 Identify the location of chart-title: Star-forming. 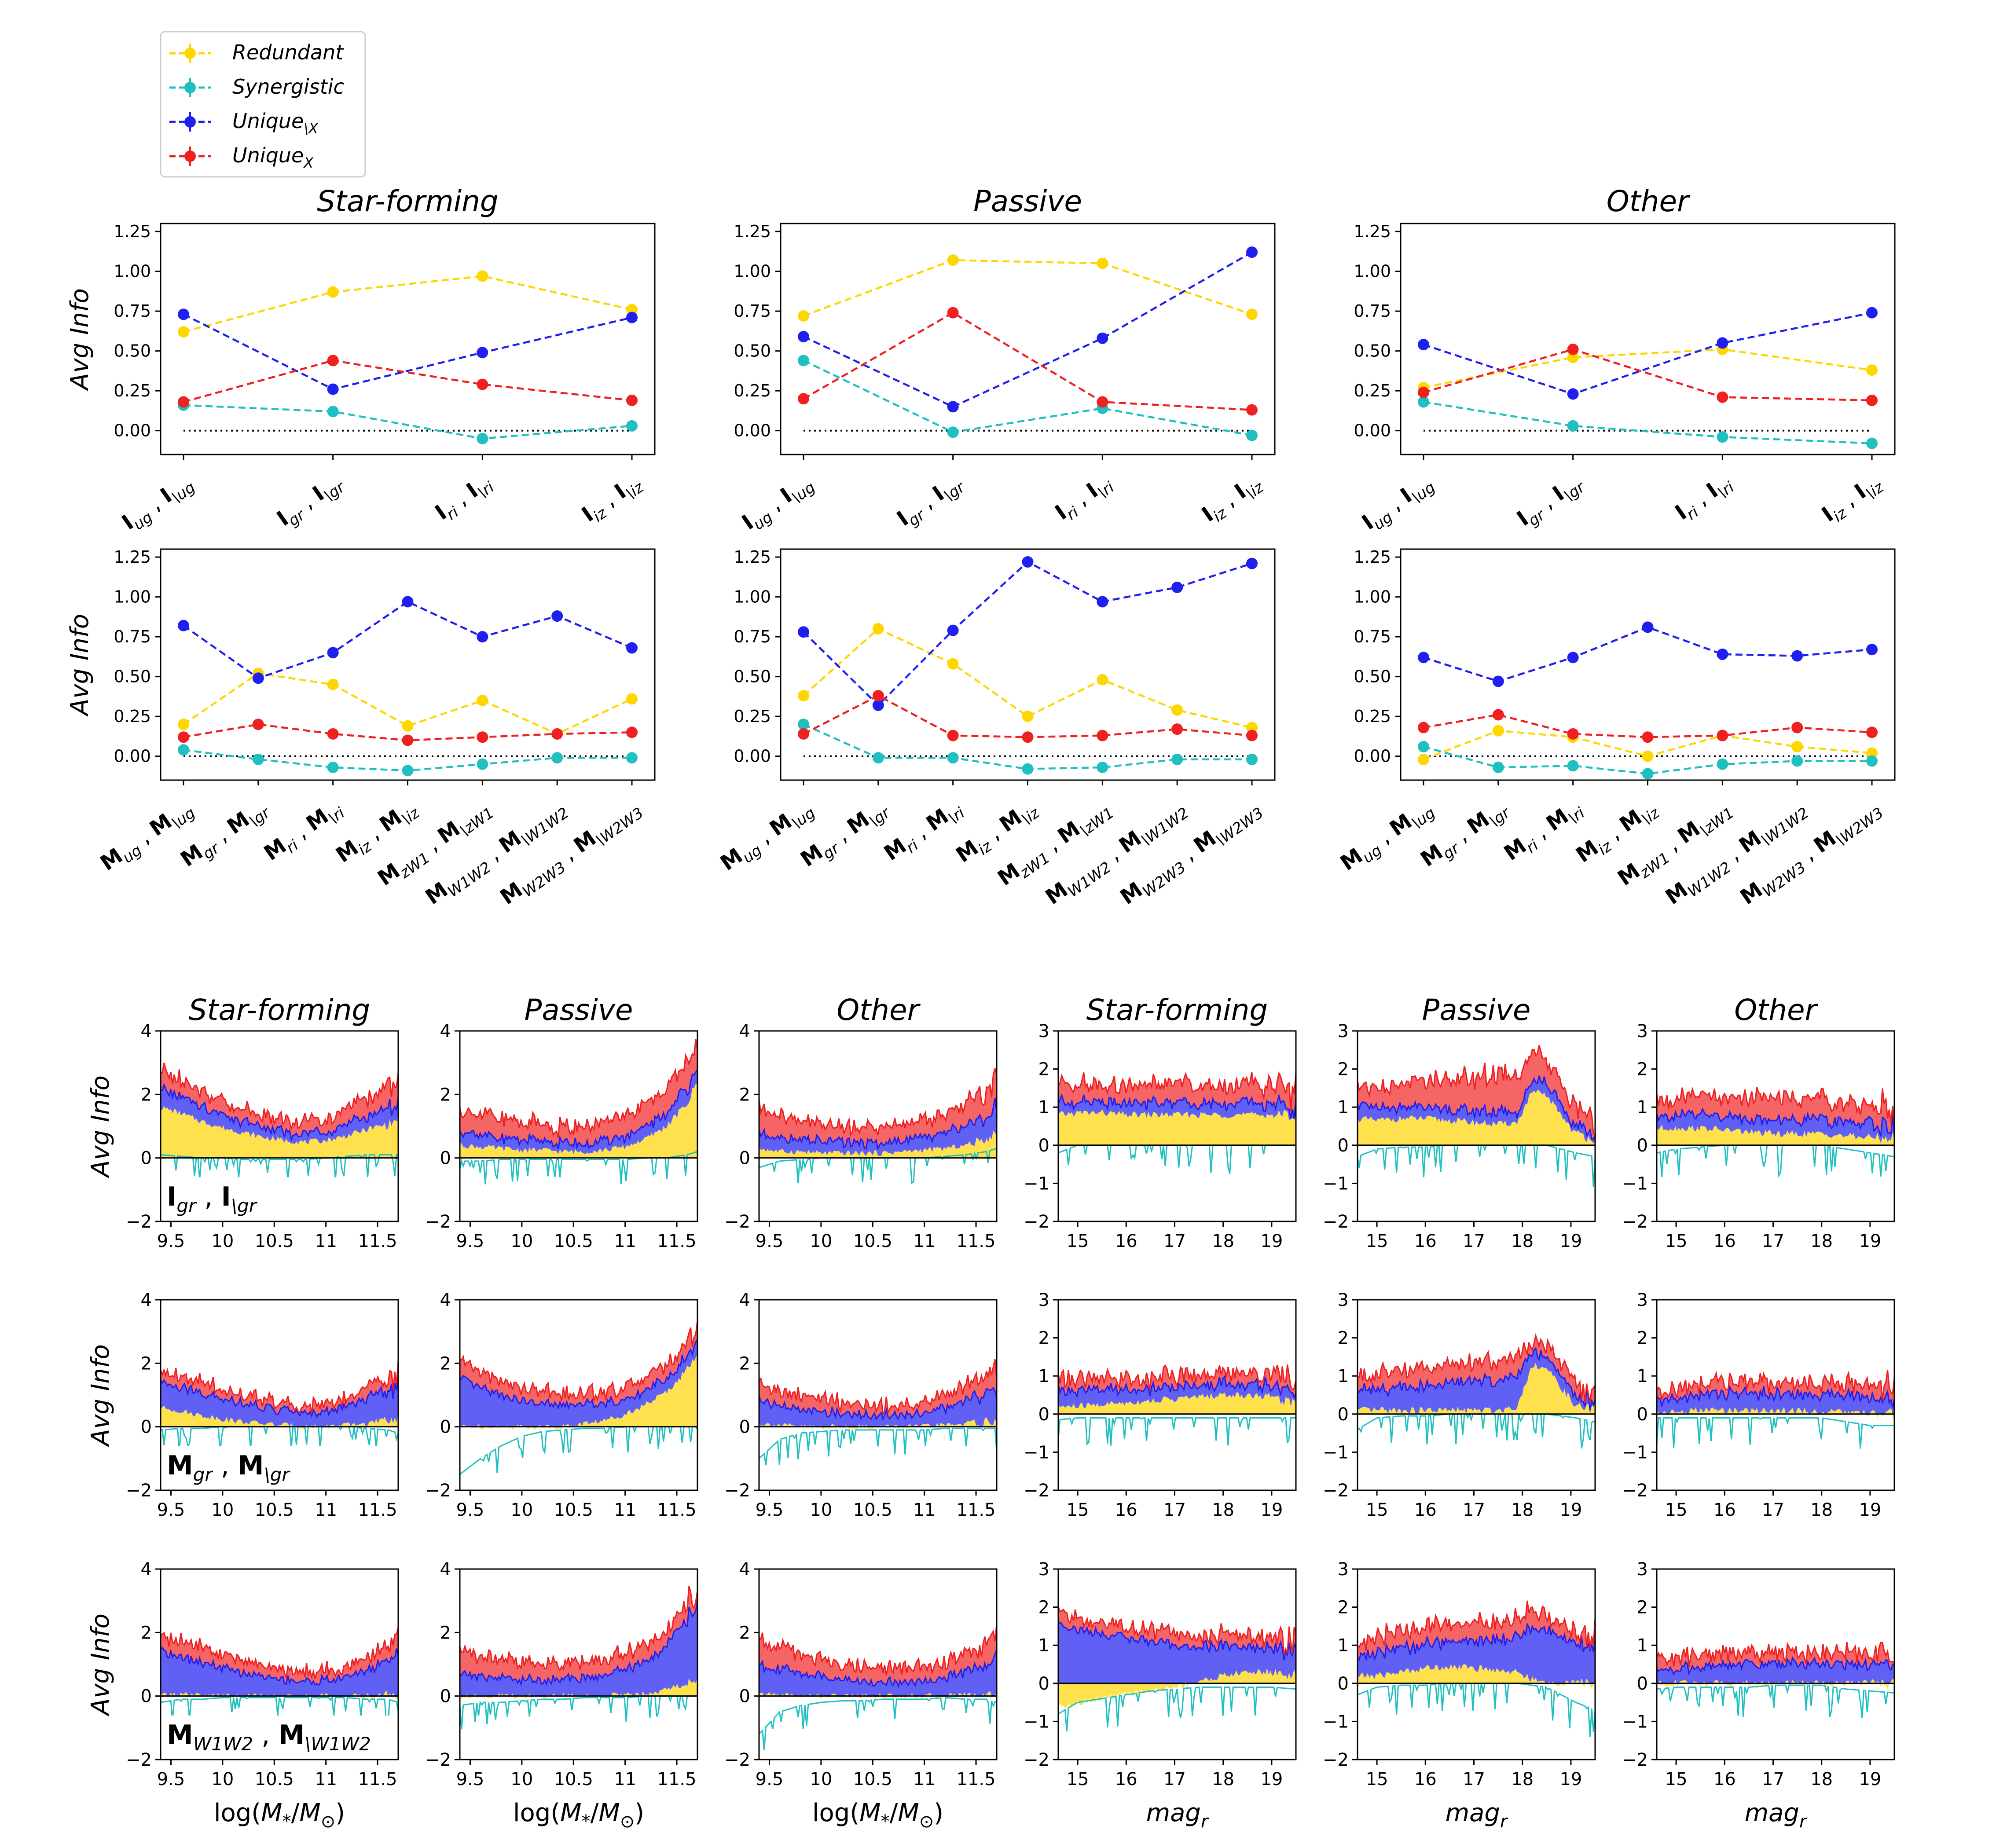
(408, 201).